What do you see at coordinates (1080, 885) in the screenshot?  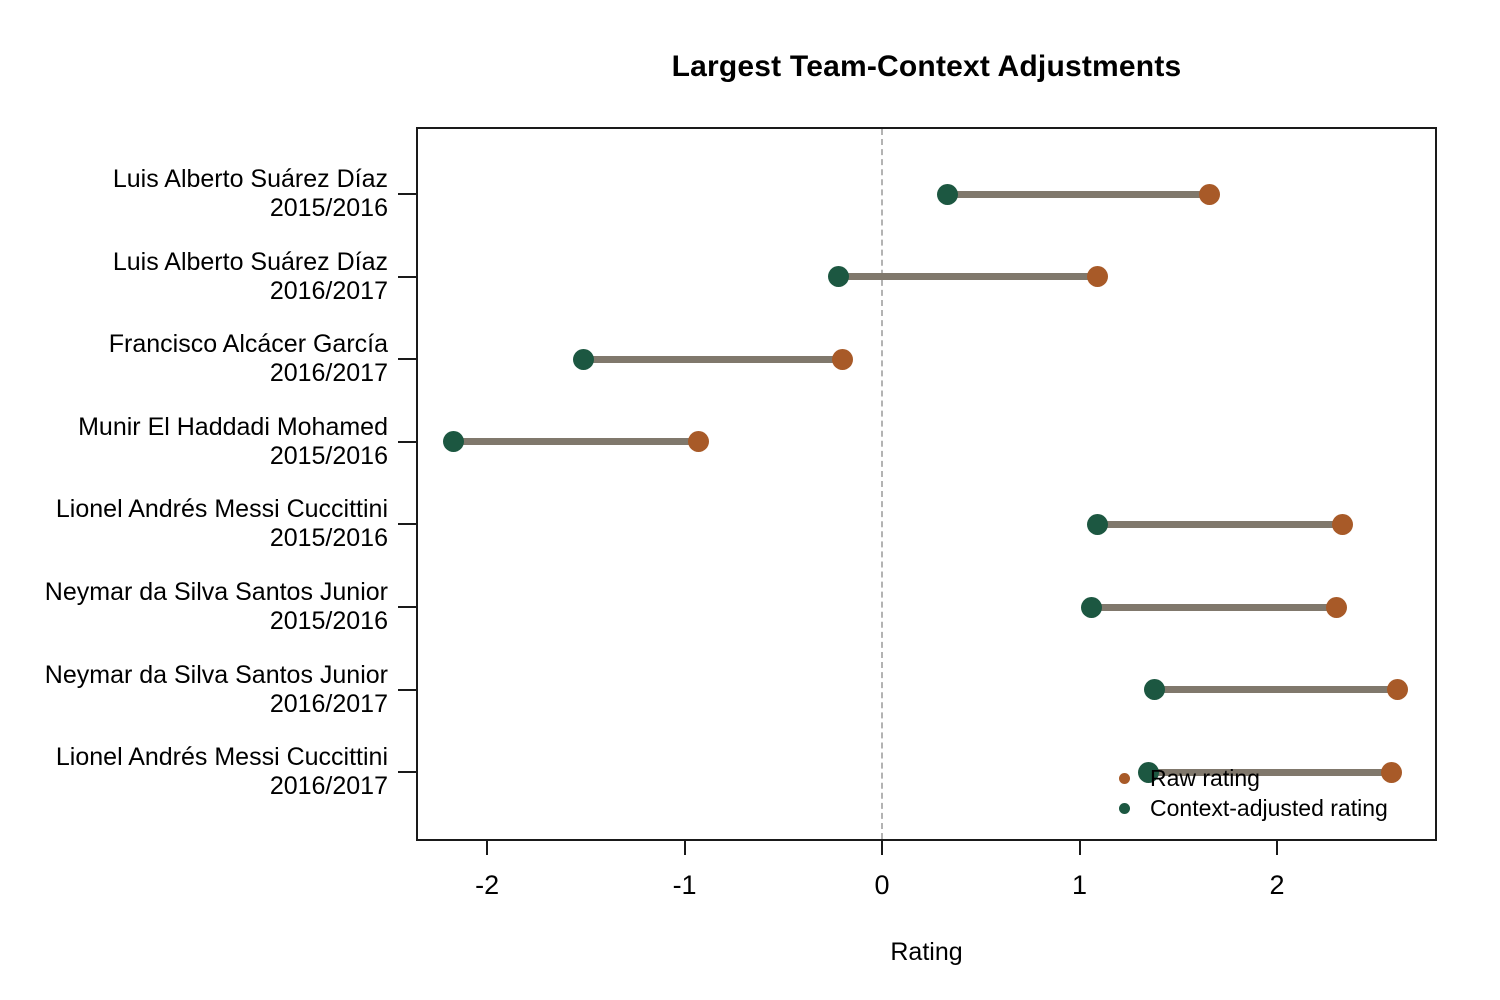 I see `x-axis-tick-label: 1` at bounding box center [1080, 885].